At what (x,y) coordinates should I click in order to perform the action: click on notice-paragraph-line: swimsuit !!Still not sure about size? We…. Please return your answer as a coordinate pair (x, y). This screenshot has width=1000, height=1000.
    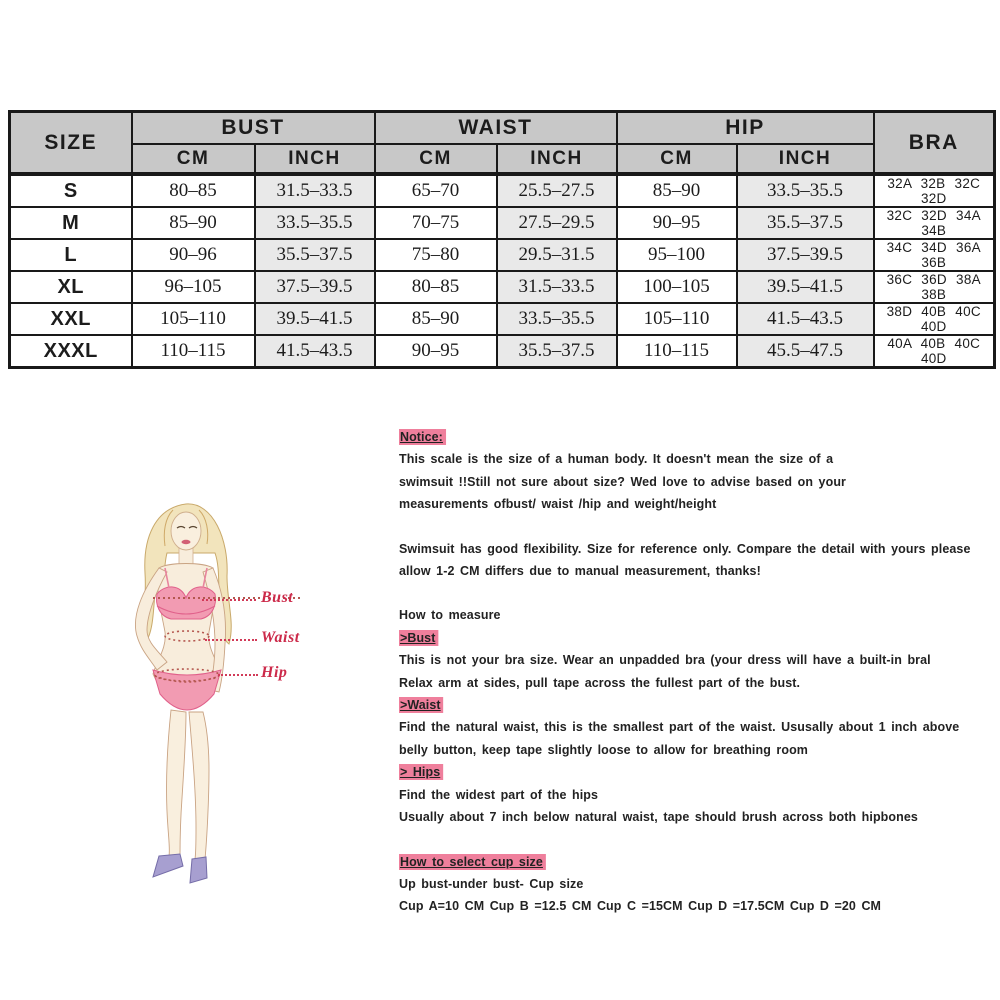
    Looking at the image, I should click on (622, 481).